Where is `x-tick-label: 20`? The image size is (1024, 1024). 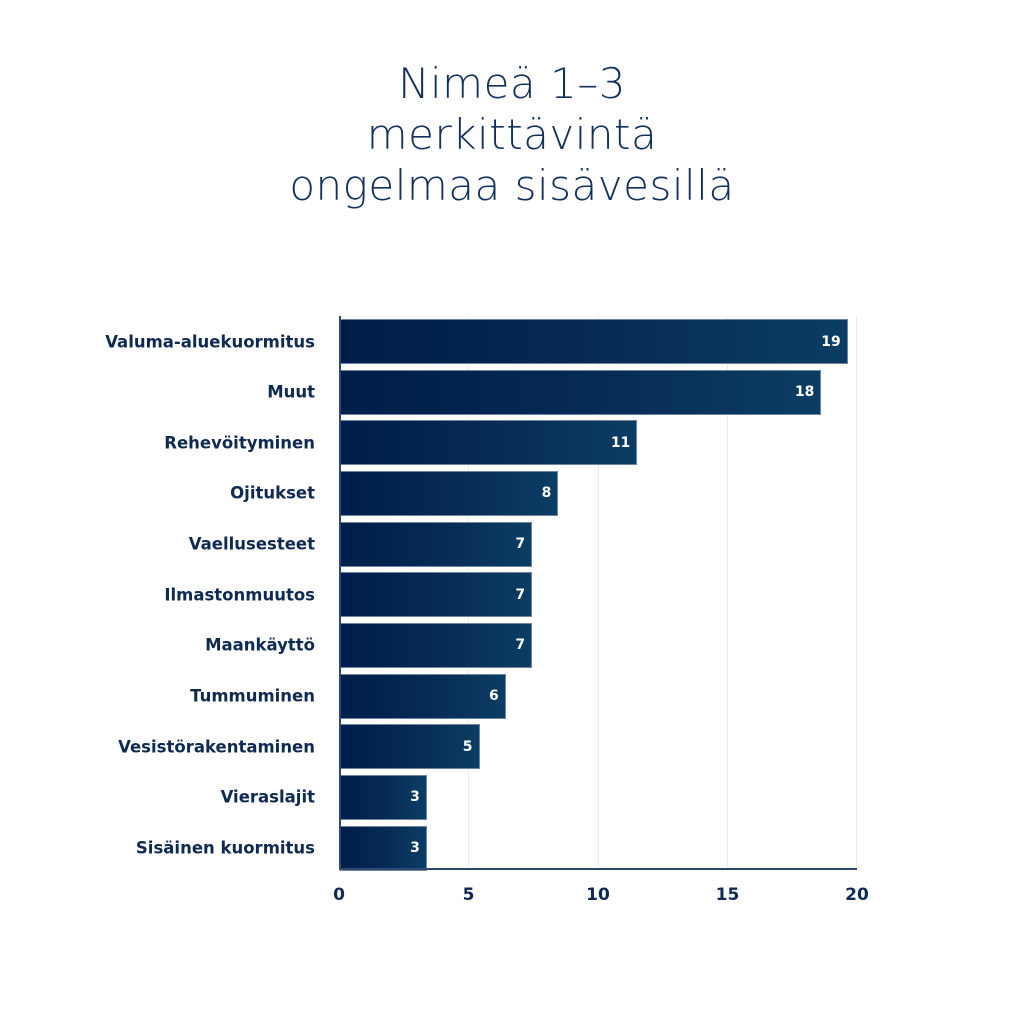 x-tick-label: 20 is located at coordinates (857, 895).